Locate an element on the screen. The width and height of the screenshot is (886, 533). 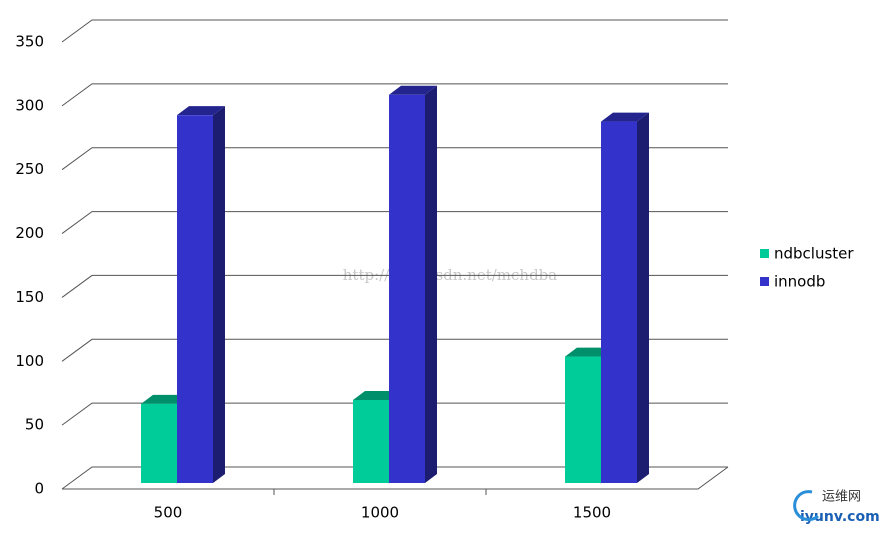
y-tick-label: 200 is located at coordinates (29, 233).